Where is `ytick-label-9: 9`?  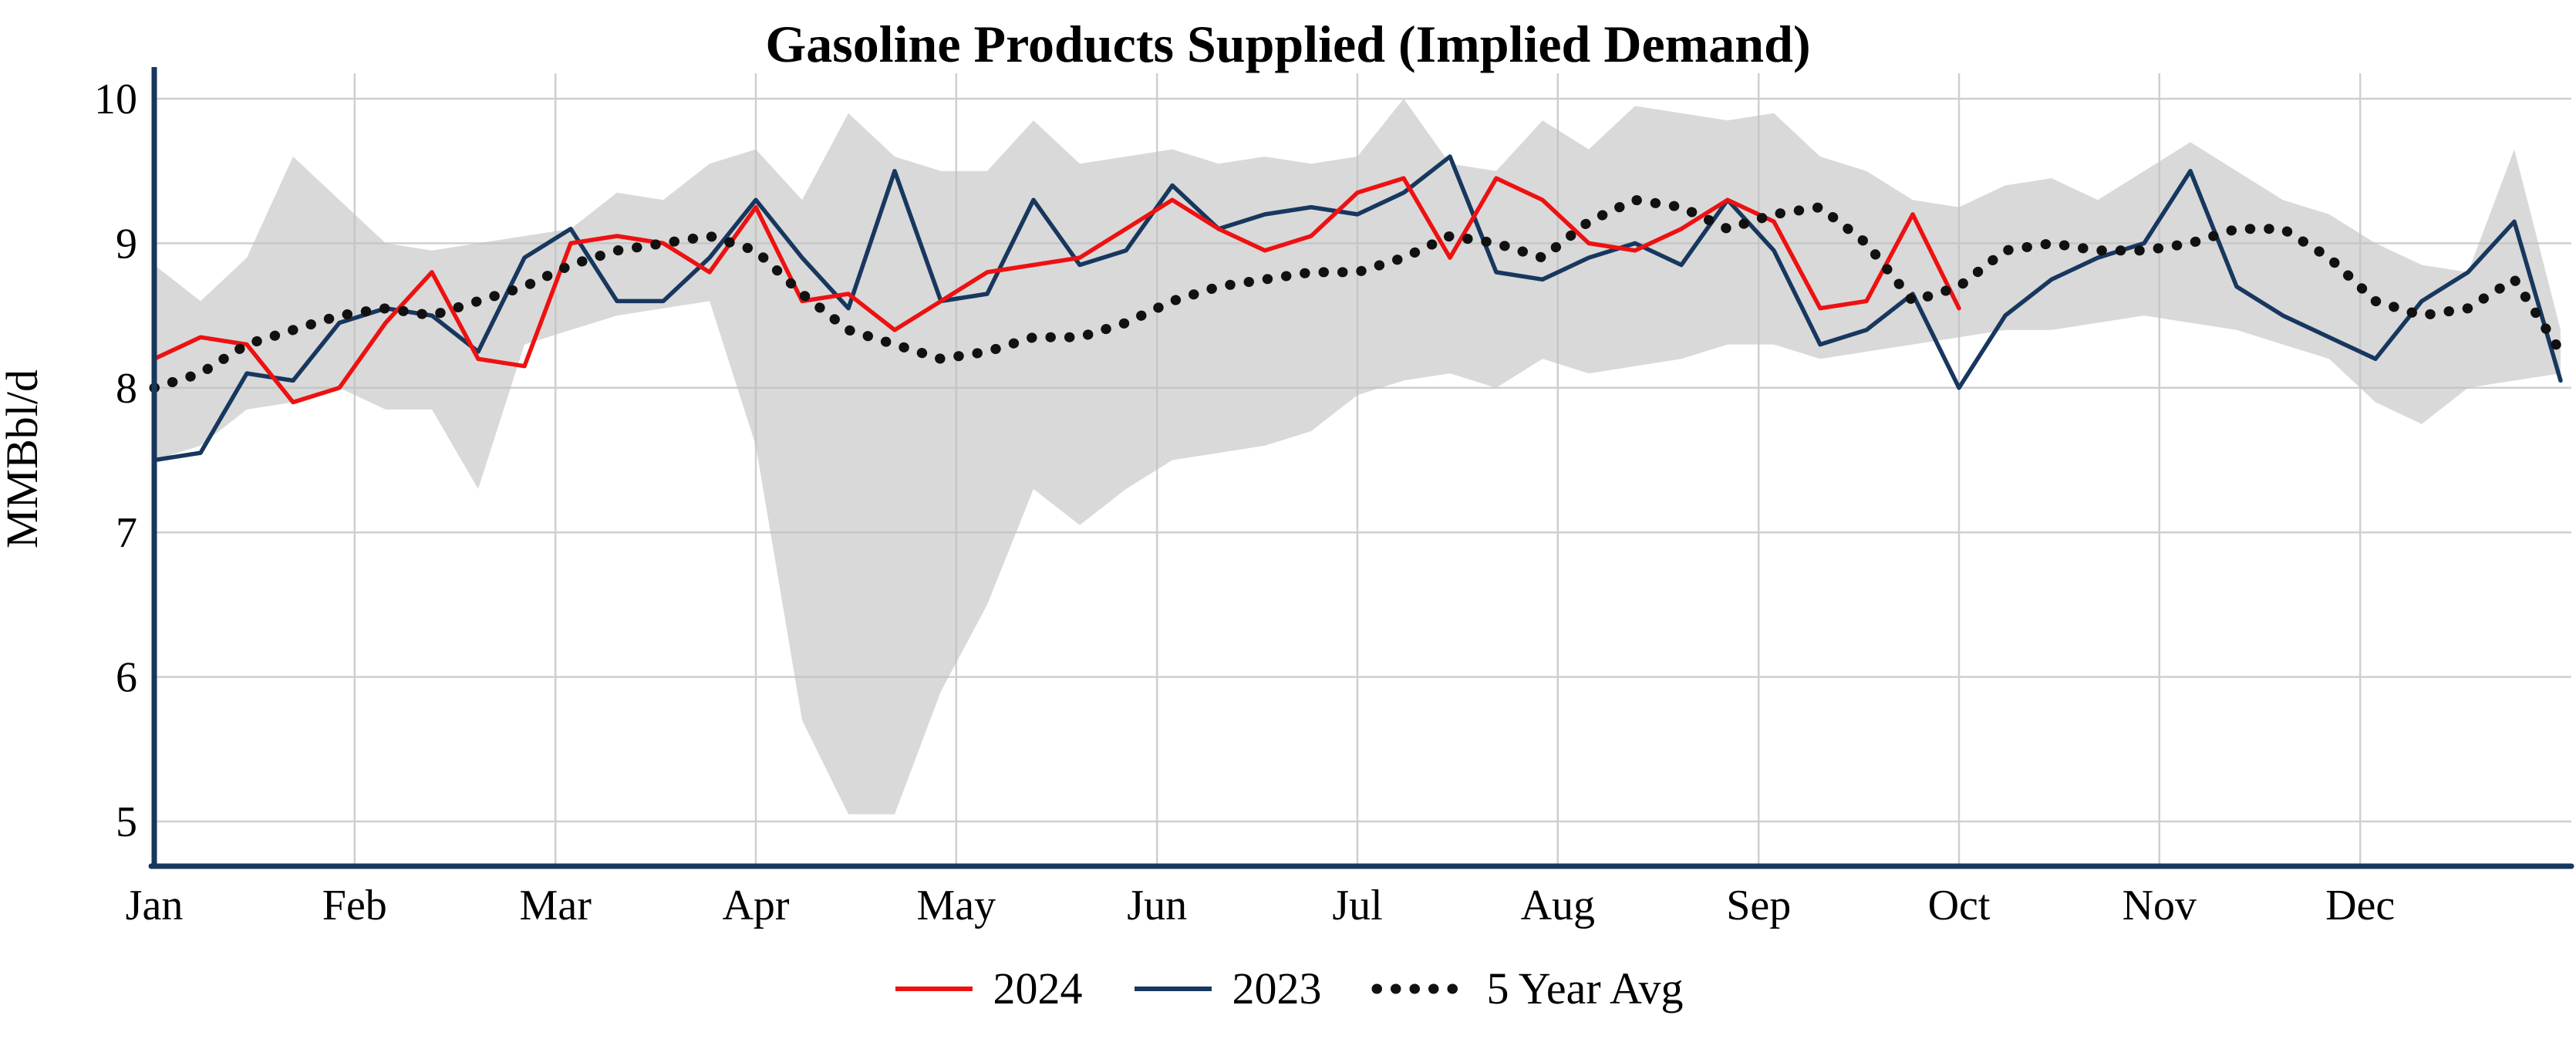
ytick-label-9: 9 is located at coordinates (126, 244).